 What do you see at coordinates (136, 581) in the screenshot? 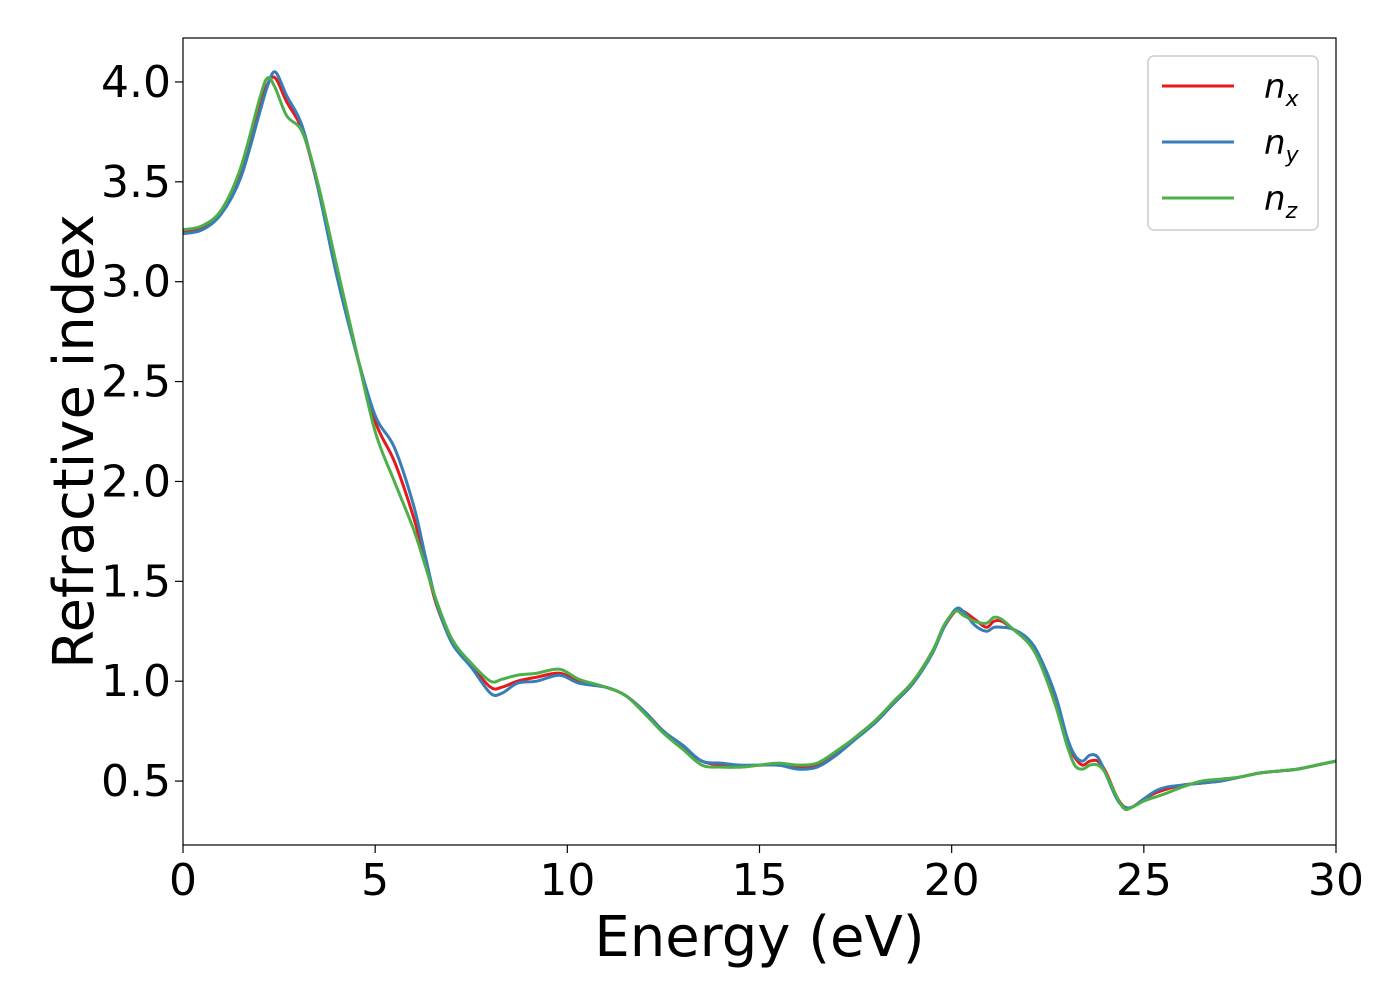
I see `y-tick-label: 1.5` at bounding box center [136, 581].